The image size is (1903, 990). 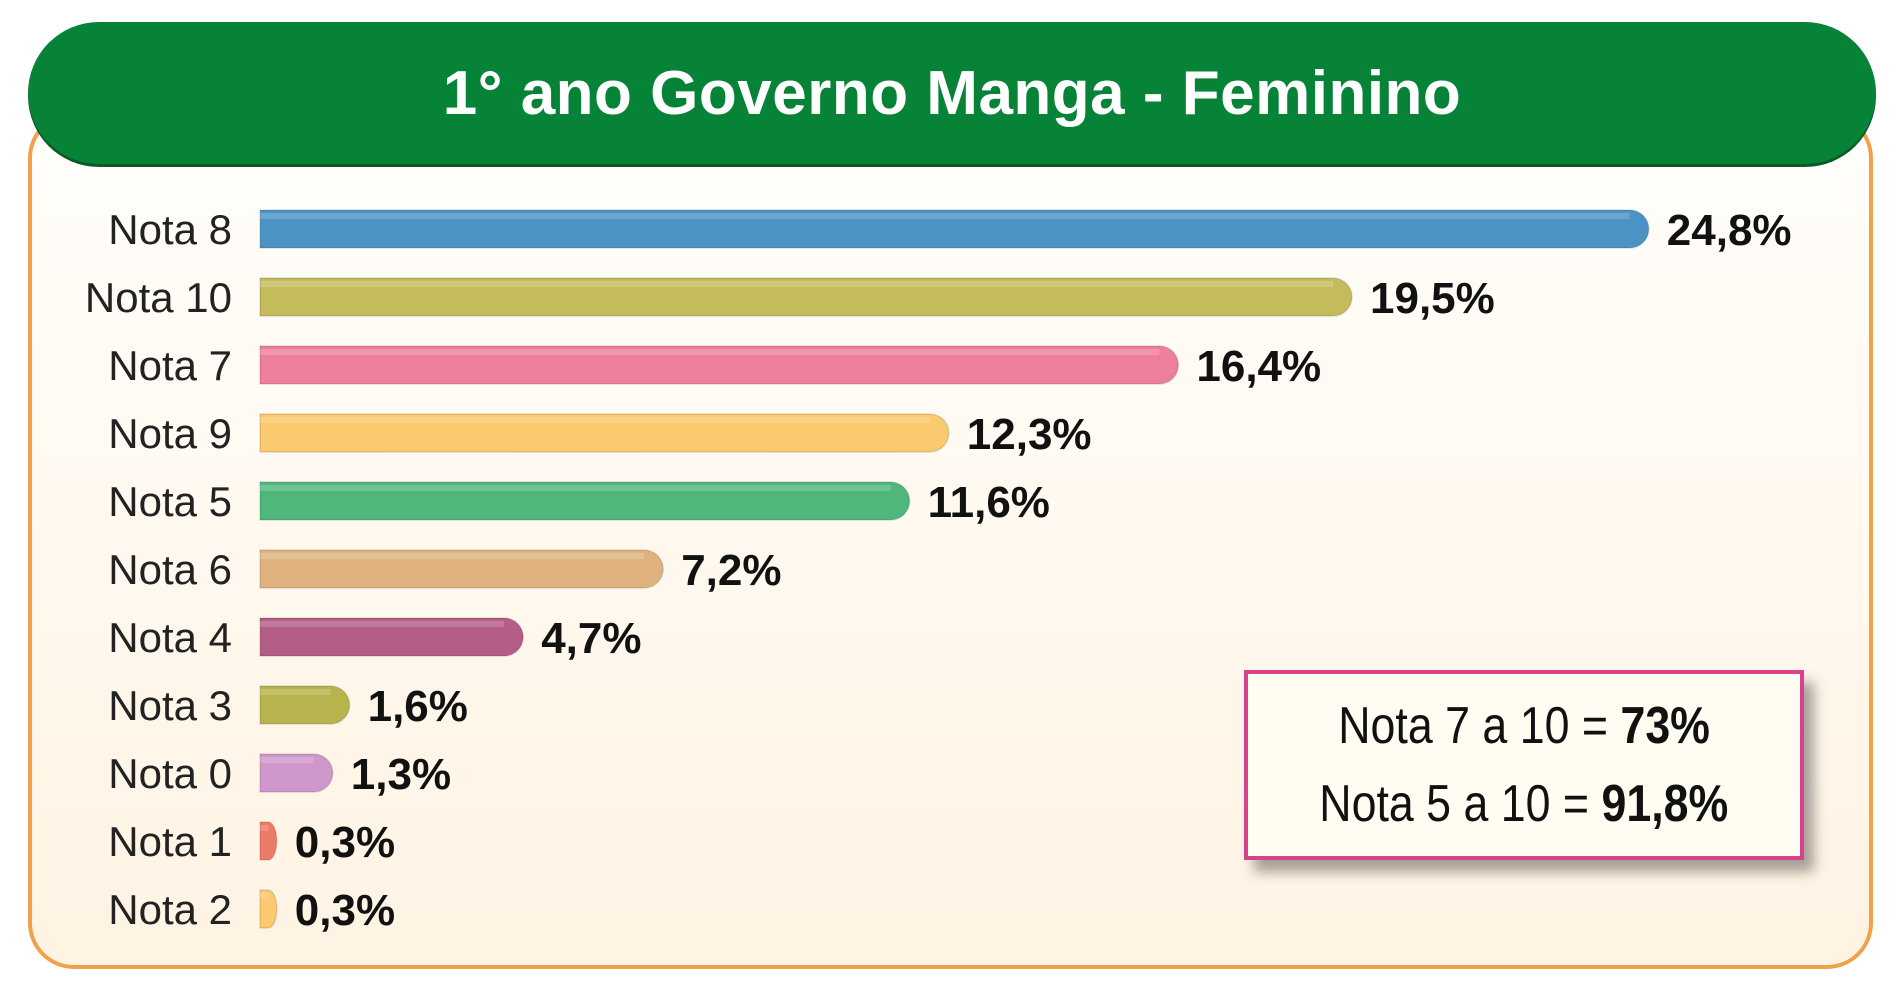 What do you see at coordinates (1029, 434) in the screenshot?
I see `value-label-nota-9: 12,3%` at bounding box center [1029, 434].